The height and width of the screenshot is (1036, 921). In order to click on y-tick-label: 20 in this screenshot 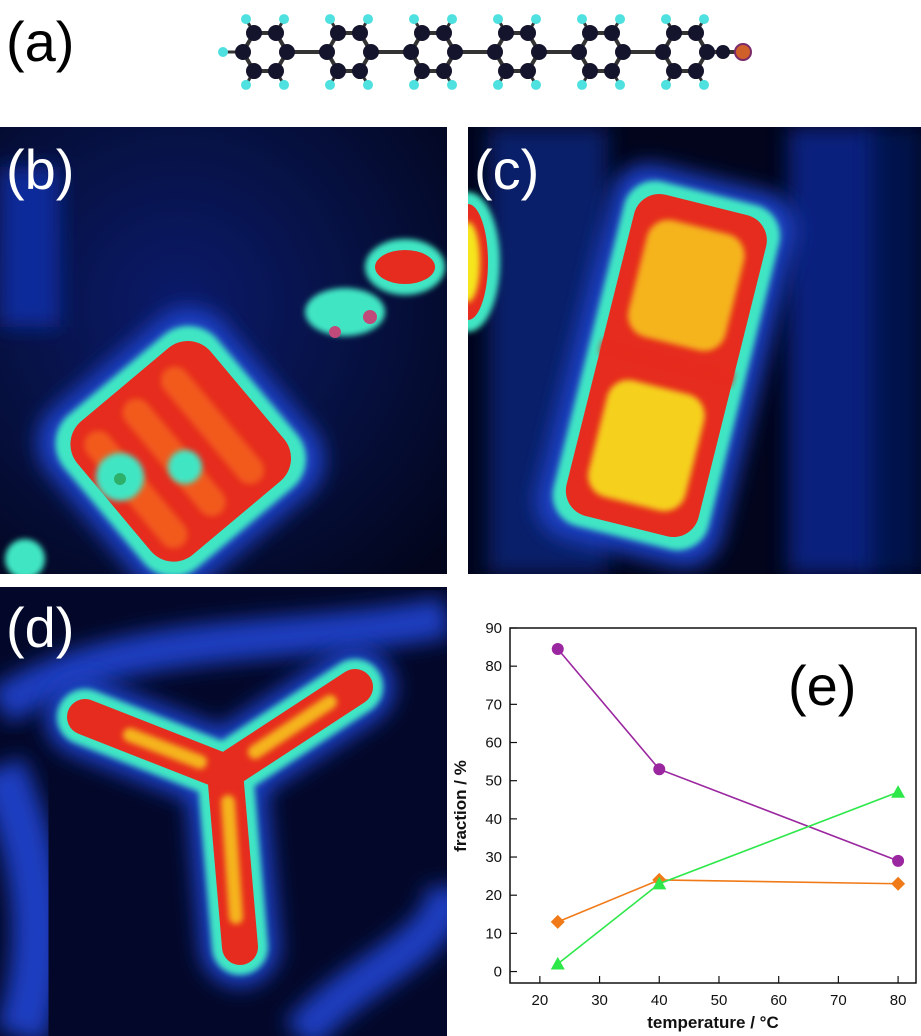, I will do `click(493, 895)`.